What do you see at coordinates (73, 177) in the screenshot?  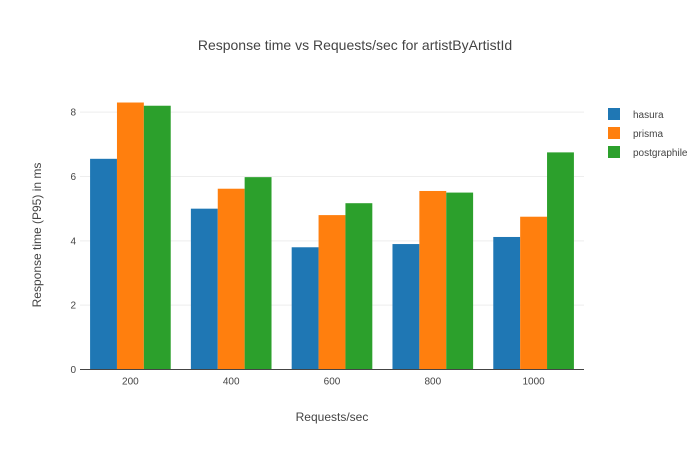 I see `y-tick-label: 6` at bounding box center [73, 177].